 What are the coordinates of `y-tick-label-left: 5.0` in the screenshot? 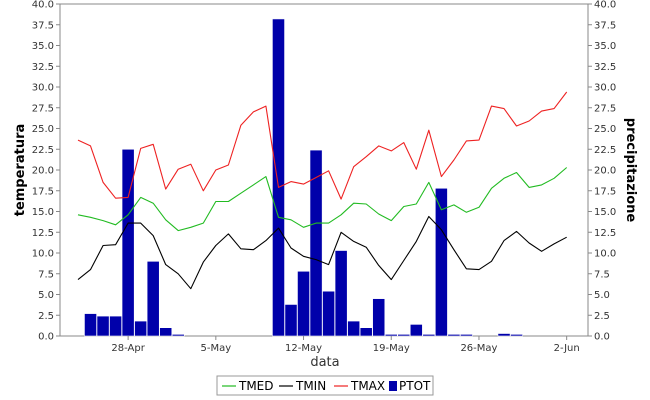 It's located at (46, 295).